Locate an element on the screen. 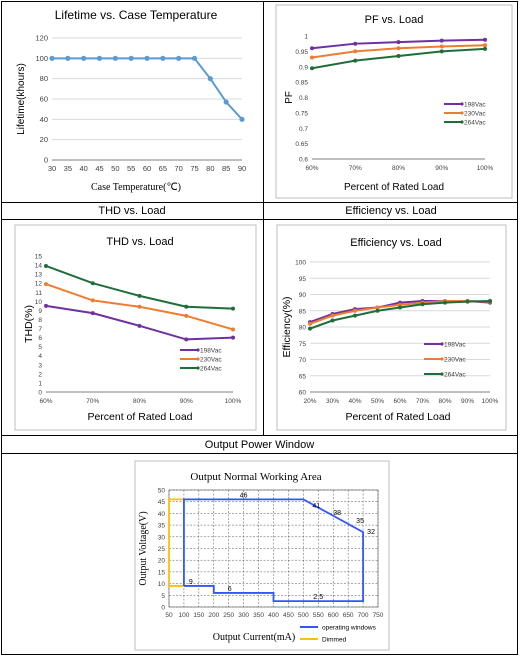 This screenshot has height=658, width=520. caption-thd: THD vs. Load is located at coordinates (132, 211).